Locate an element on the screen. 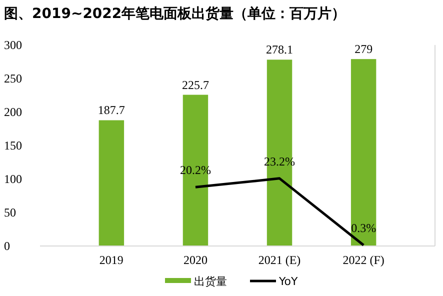 The width and height of the screenshot is (443, 296). data-label: 279 is located at coordinates (363, 49).